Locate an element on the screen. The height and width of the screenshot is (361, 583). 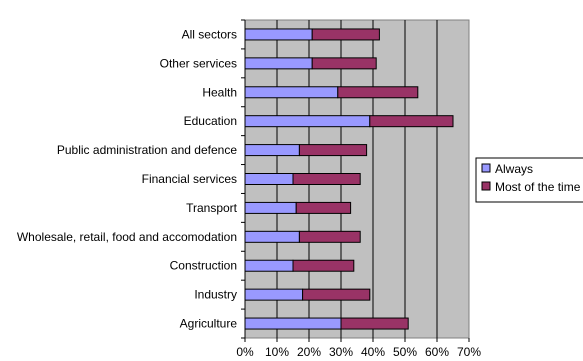
category-label: All sectors is located at coordinates (209, 34).